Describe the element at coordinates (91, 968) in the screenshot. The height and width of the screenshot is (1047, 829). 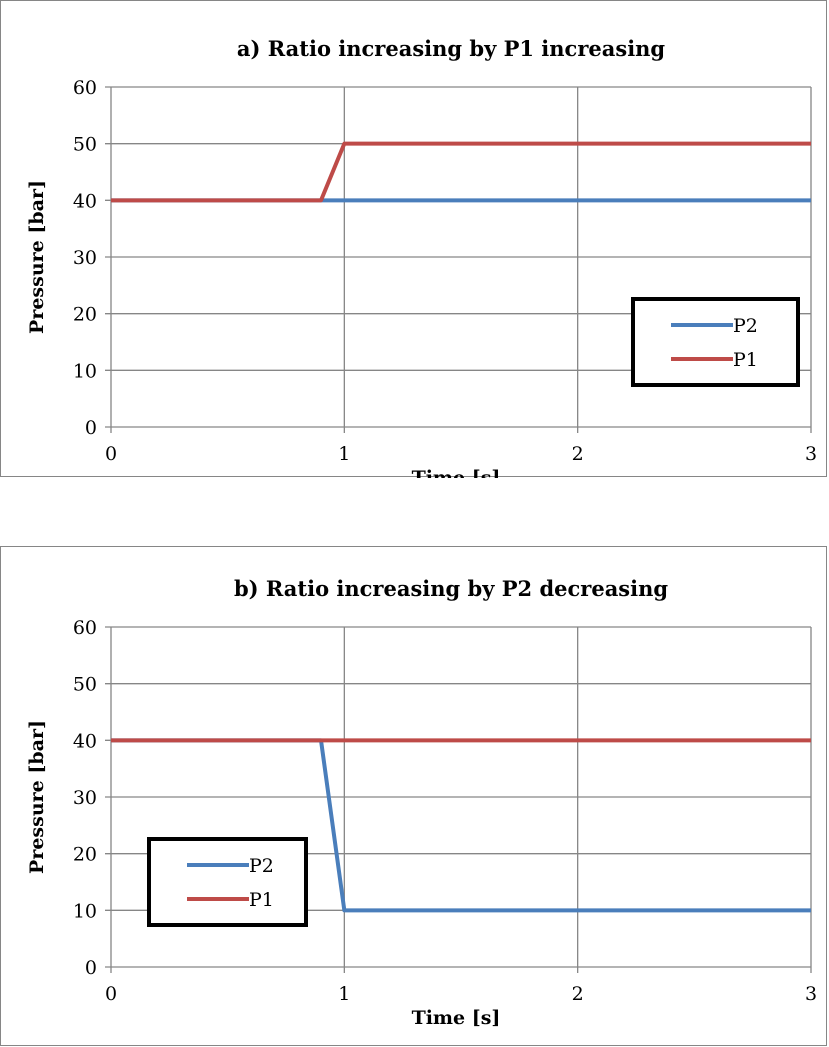
I see `chart-b-ytick-0: 0` at that location.